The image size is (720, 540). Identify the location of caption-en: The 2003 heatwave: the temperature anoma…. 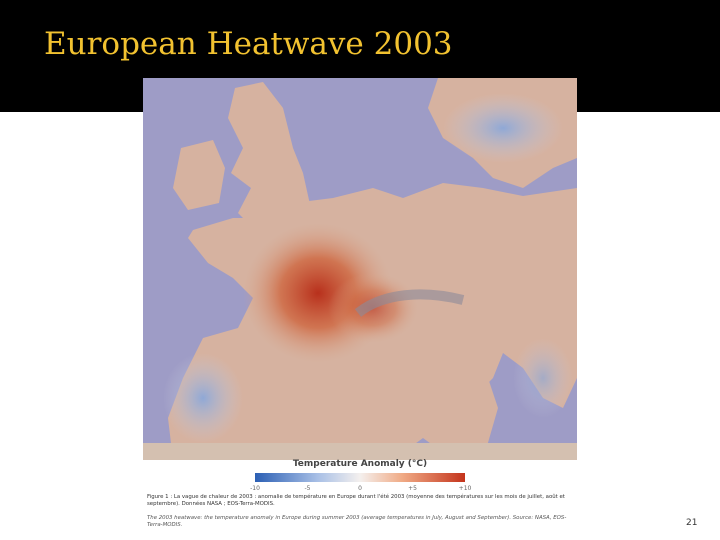
(357, 521).